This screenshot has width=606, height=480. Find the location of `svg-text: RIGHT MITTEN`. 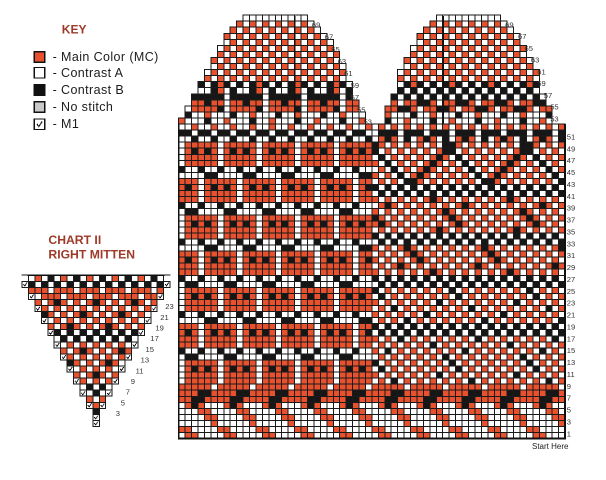

svg-text: RIGHT MITTEN is located at coordinates (91, 255).